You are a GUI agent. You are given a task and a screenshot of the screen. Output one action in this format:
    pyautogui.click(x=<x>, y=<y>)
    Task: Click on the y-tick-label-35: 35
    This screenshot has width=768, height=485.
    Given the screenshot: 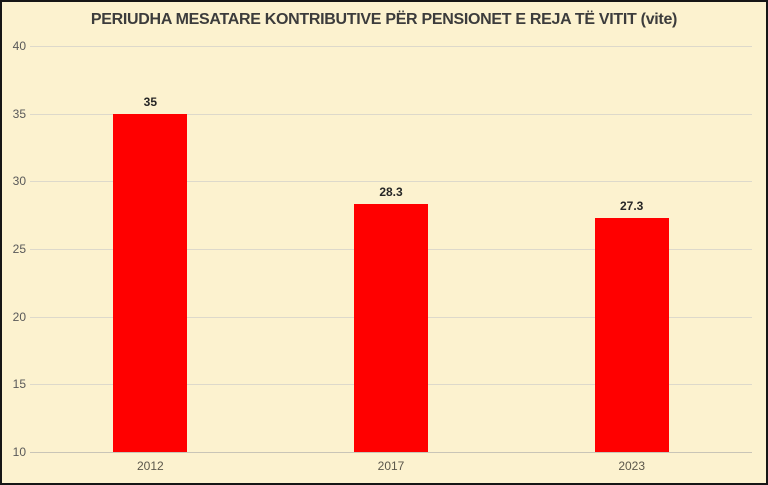 What is the action you would take?
    pyautogui.click(x=19, y=113)
    